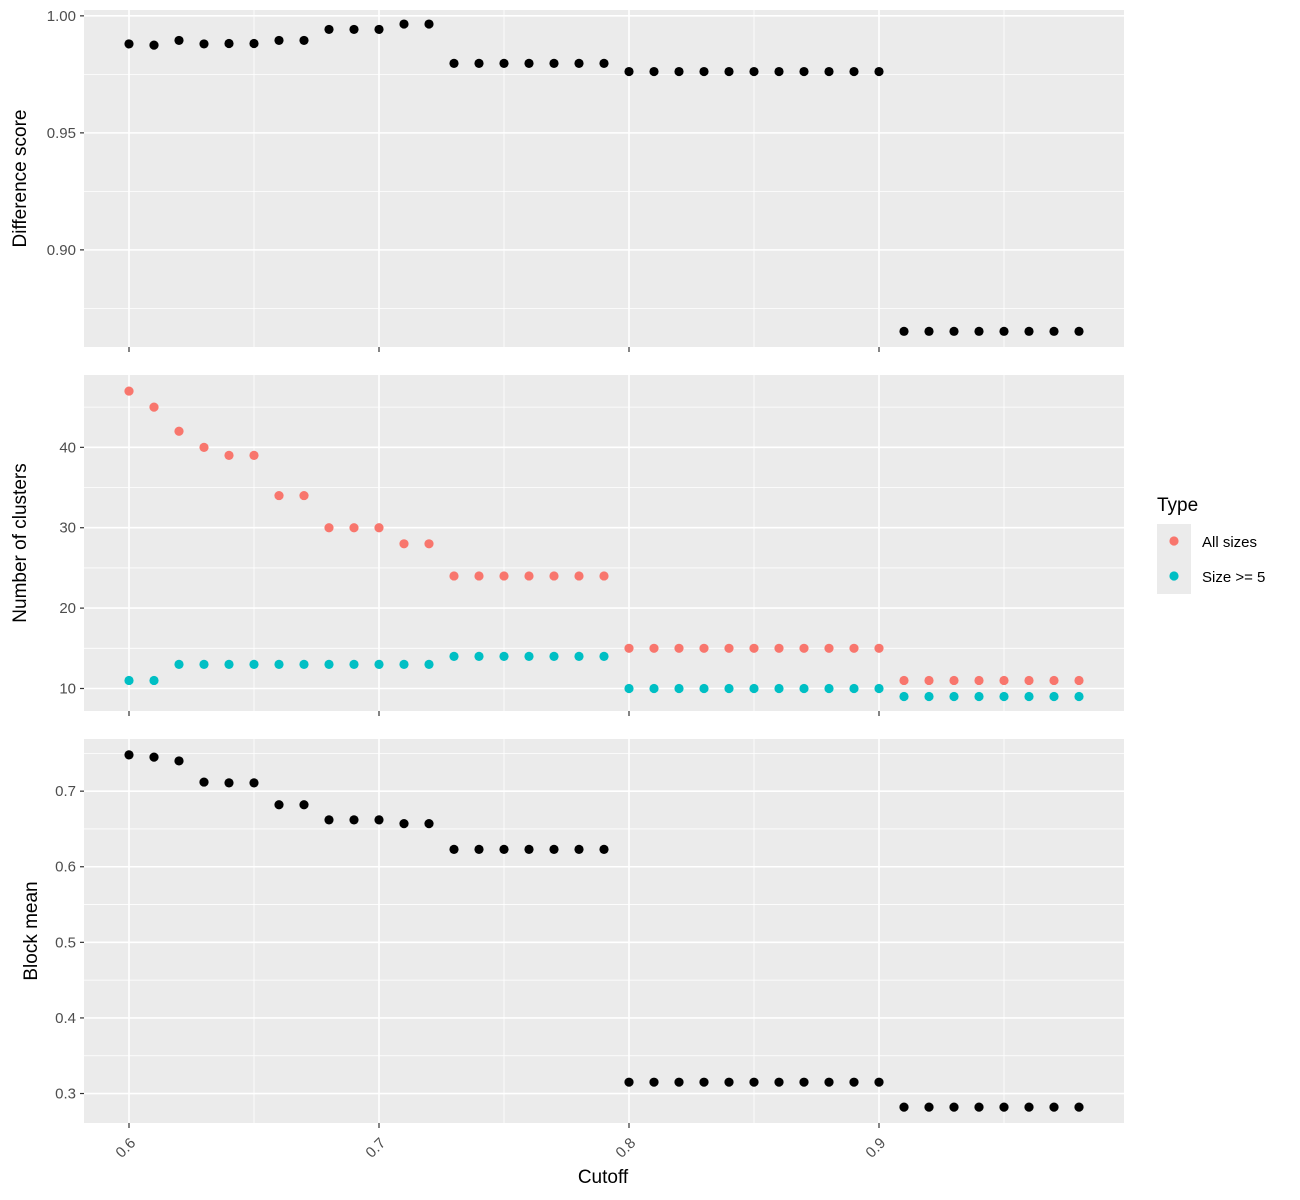 The image size is (1300, 1200). What do you see at coordinates (875, 1148) in the screenshot?
I see `x-tick-label: 0.9` at bounding box center [875, 1148].